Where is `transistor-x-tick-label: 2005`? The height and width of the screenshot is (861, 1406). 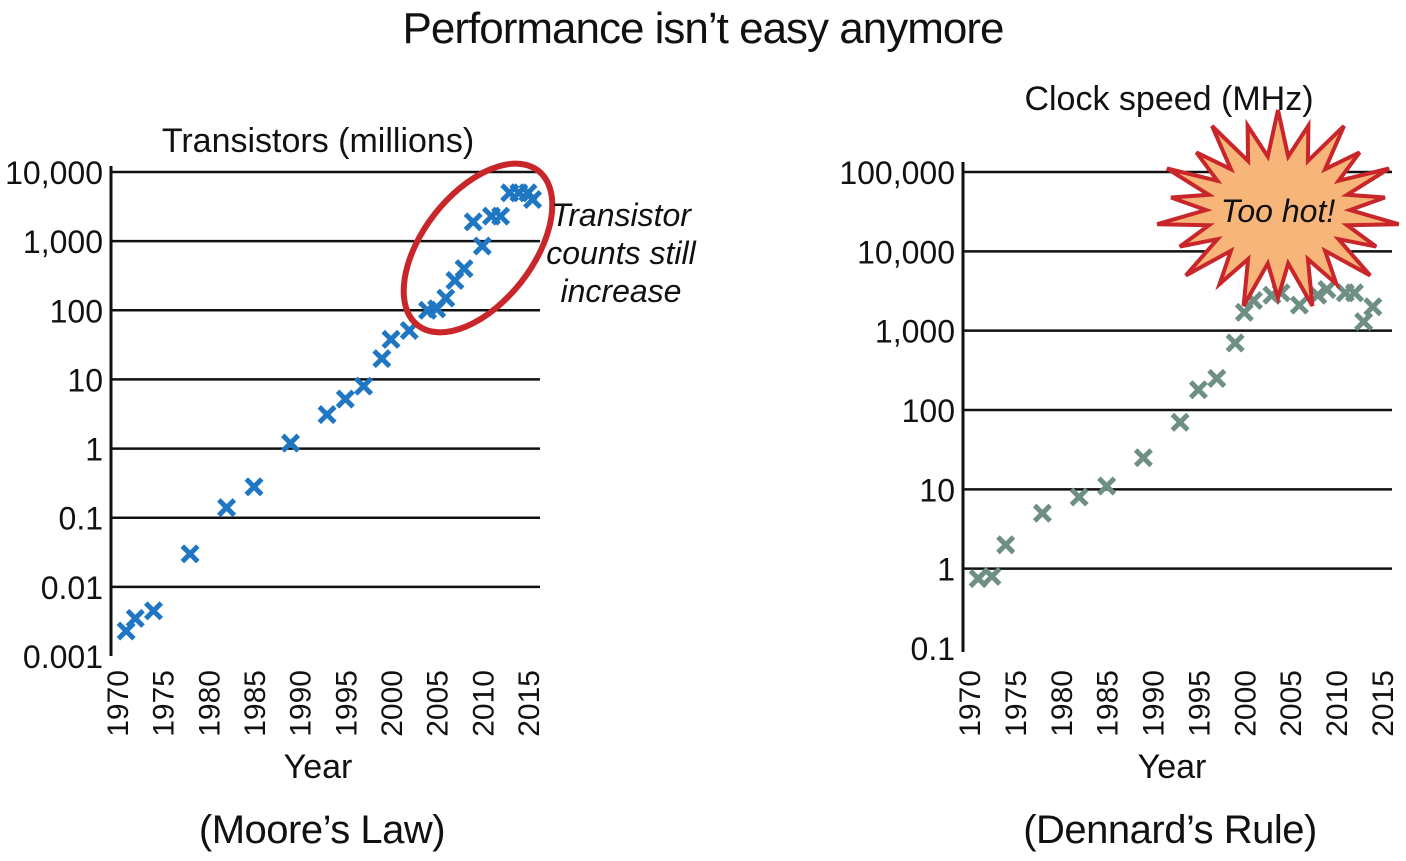 transistor-x-tick-label: 2005 is located at coordinates (438, 703).